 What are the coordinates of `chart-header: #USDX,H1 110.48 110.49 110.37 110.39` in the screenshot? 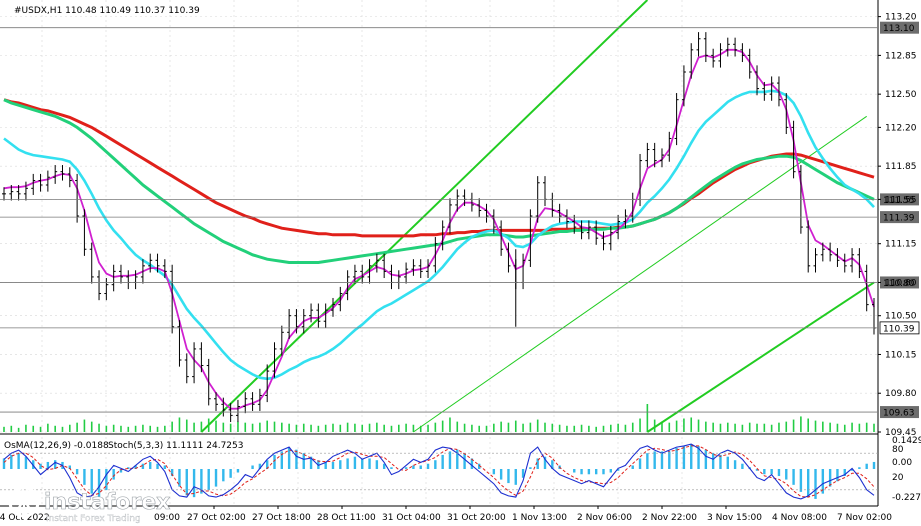 It's located at (107, 11).